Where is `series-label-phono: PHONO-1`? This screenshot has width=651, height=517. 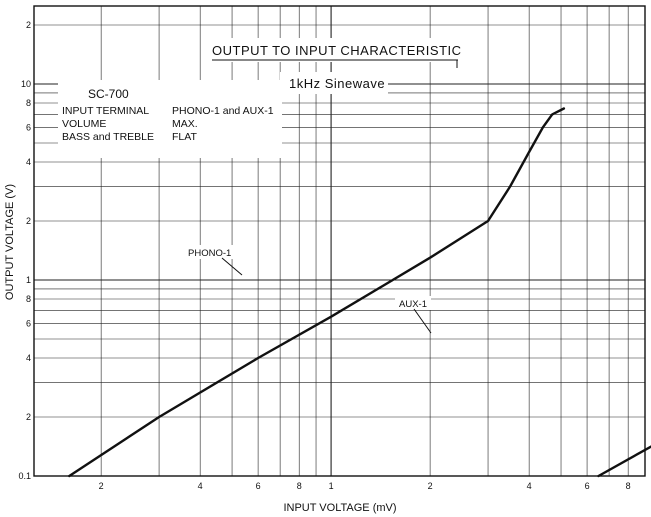 series-label-phono: PHONO-1 is located at coordinates (209, 253).